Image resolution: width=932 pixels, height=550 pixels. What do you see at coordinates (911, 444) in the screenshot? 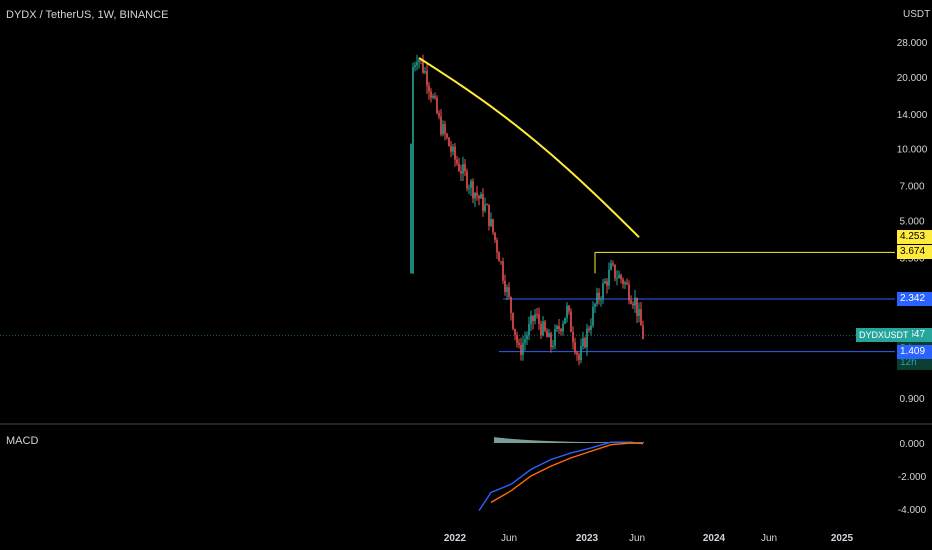
I see `macd-y-tick-label: 0.000` at bounding box center [911, 444].